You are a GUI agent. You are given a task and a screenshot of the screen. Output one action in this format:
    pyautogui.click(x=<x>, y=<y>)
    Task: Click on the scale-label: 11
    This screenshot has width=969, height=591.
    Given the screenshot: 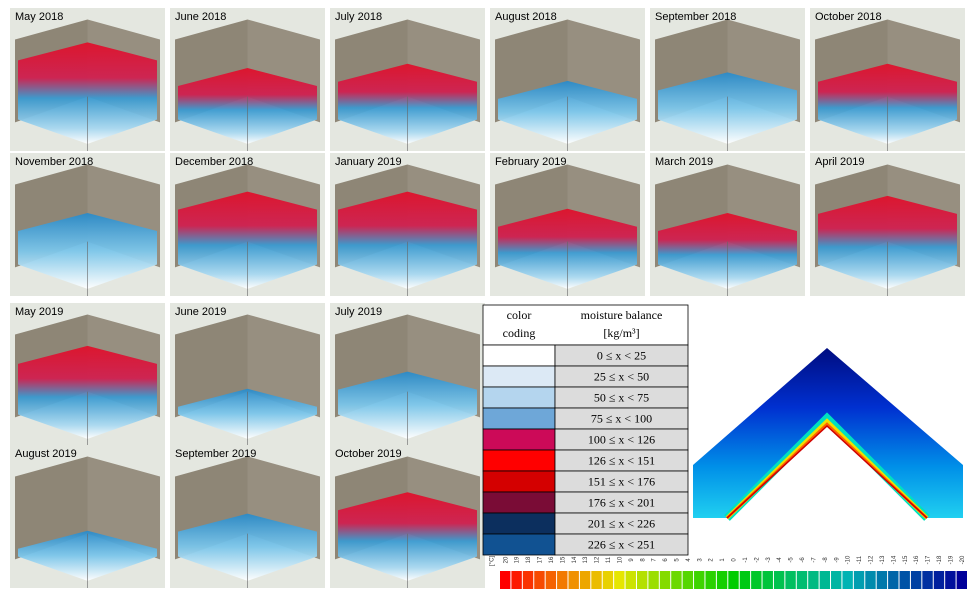 What is the action you would take?
    pyautogui.click(x=609, y=559)
    